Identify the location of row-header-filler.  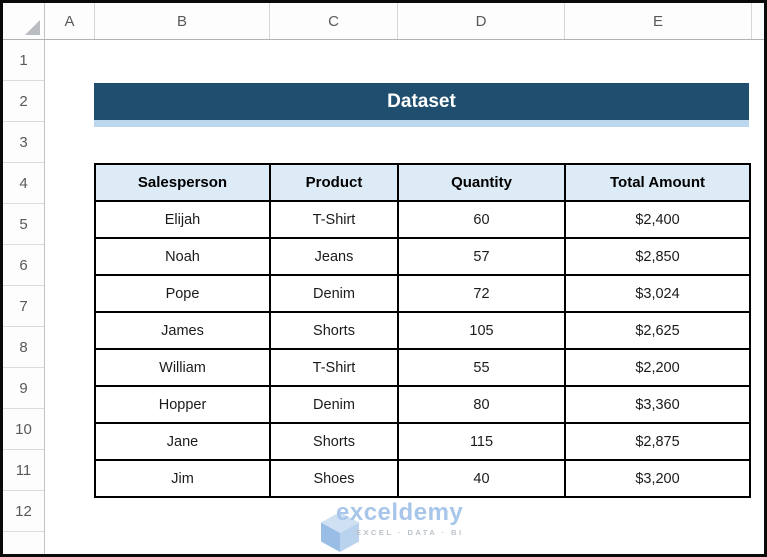
(23, 543).